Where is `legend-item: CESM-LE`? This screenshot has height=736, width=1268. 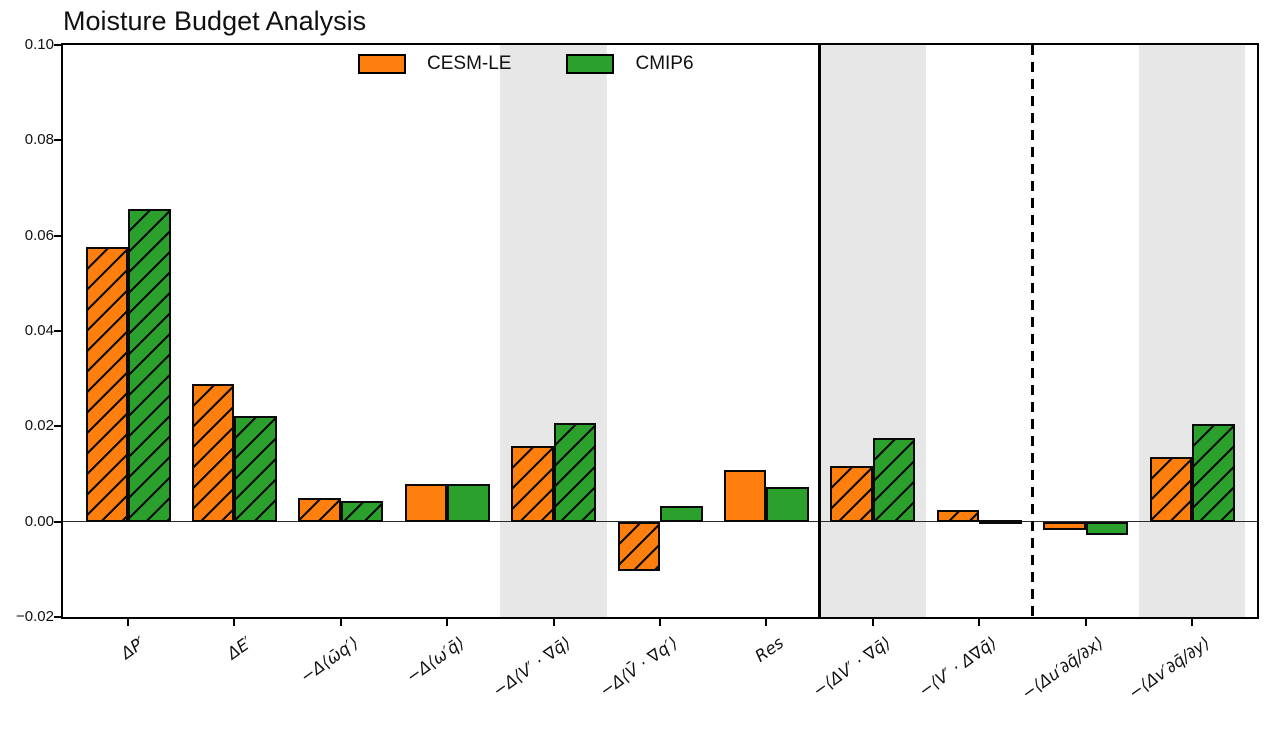 legend-item: CESM-LE is located at coordinates (434, 64).